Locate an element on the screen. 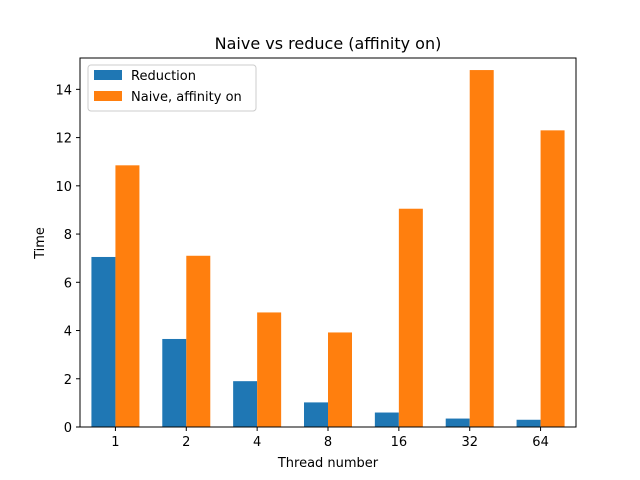  legend-label: Reduction is located at coordinates (163, 76).